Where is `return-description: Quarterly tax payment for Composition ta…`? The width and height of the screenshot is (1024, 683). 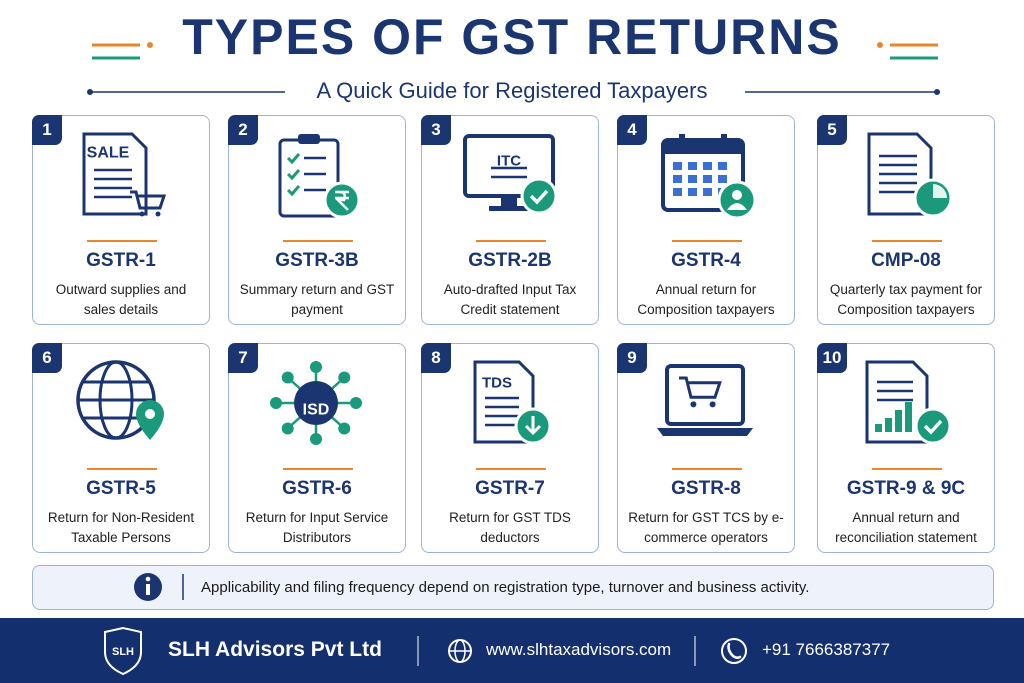 return-description: Quarterly tax payment for Composition ta… is located at coordinates (906, 299).